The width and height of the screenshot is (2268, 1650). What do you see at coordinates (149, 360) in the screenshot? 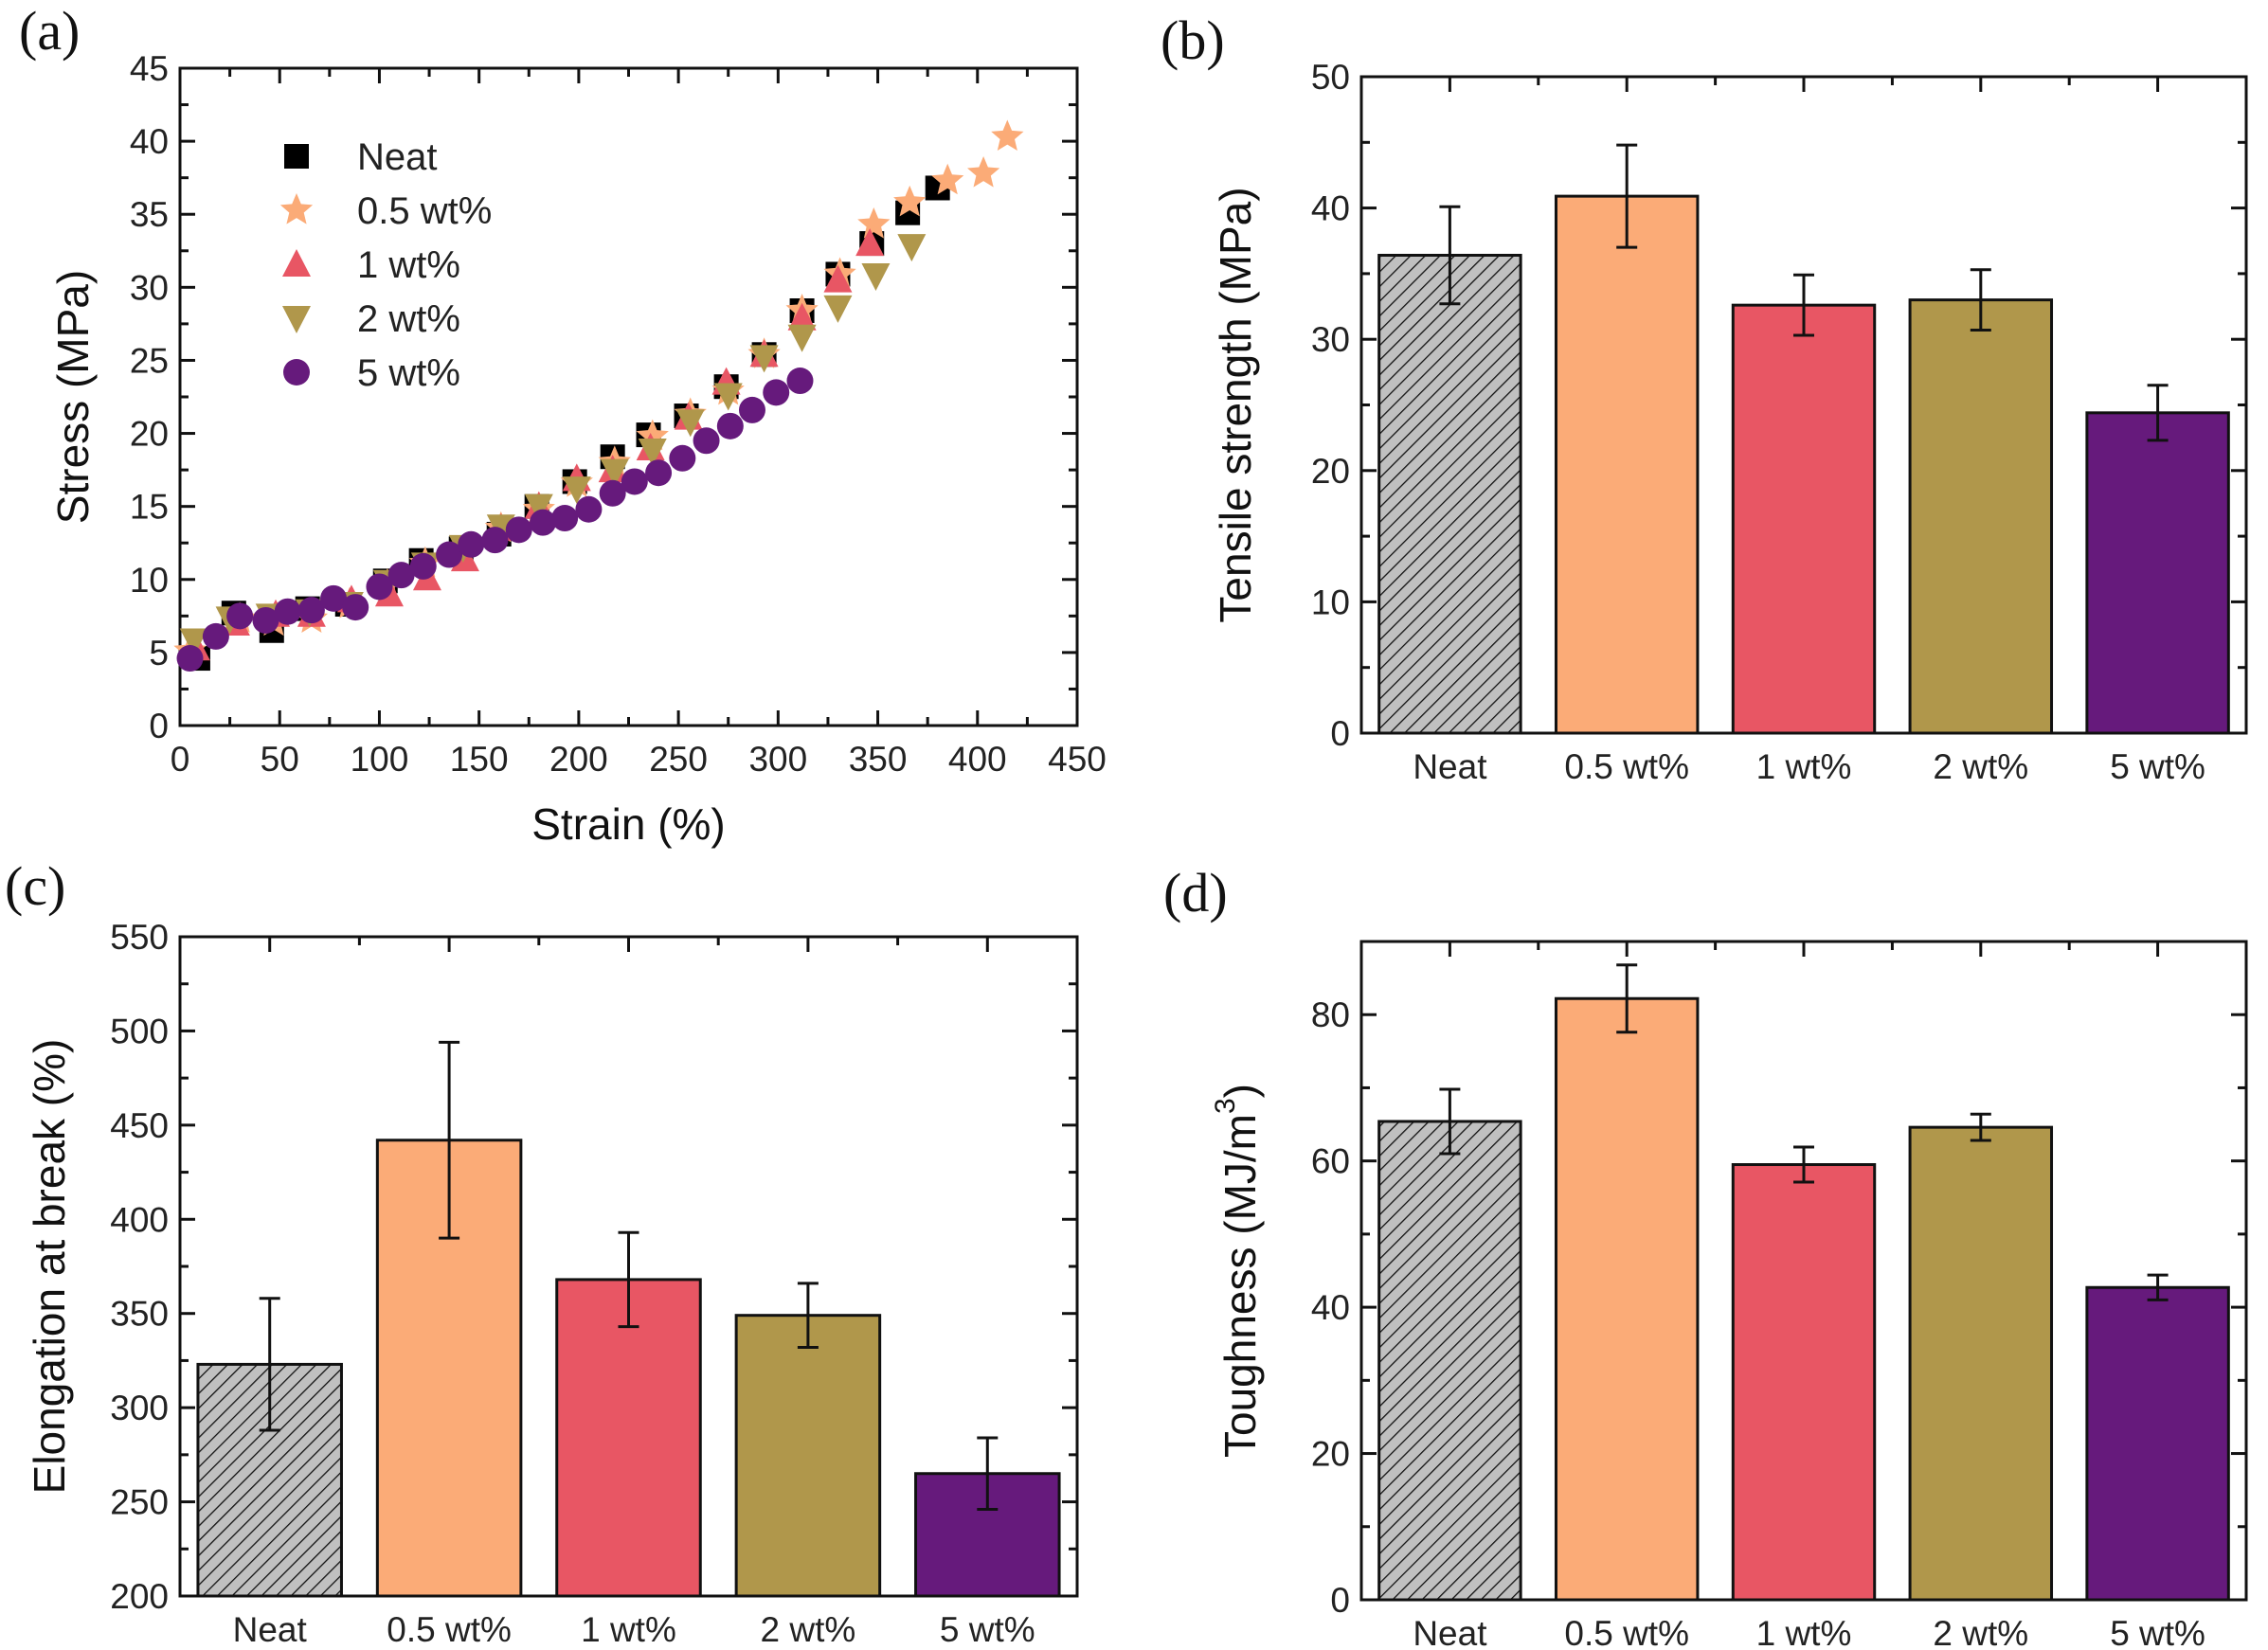
I see `y-tick-label: 25` at bounding box center [149, 360].